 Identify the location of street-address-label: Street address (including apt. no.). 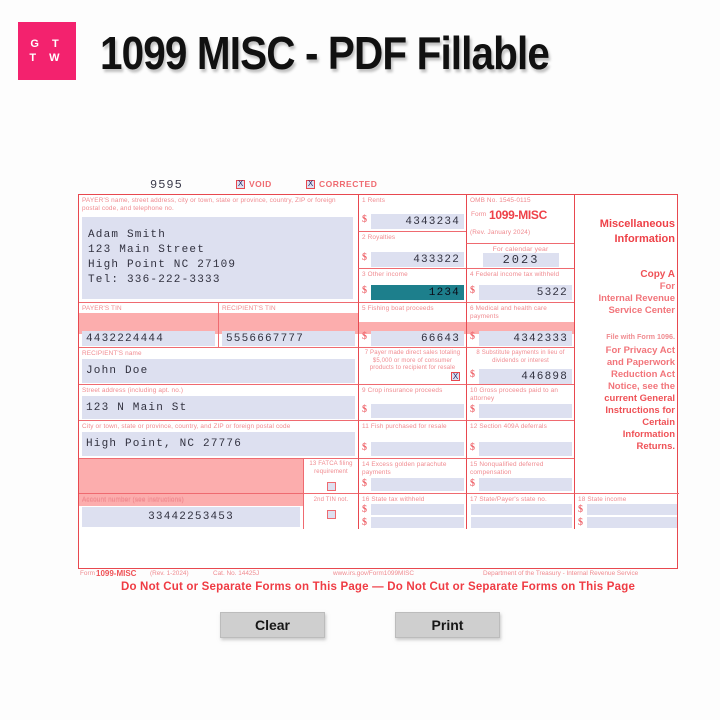
(133, 390).